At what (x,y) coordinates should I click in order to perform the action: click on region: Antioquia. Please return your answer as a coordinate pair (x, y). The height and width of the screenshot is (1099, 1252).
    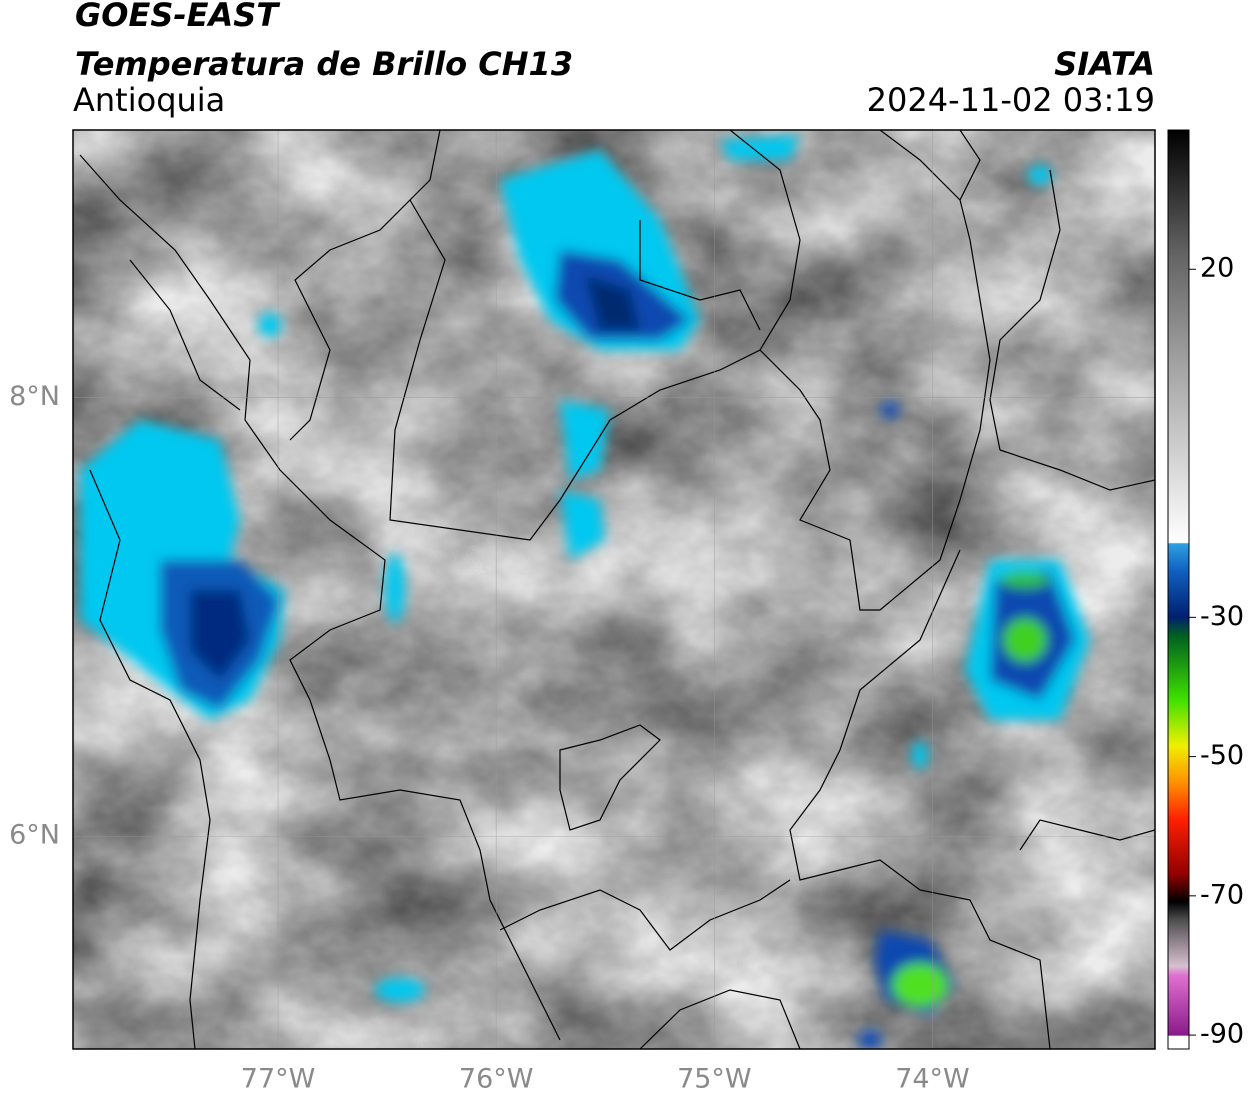
    Looking at the image, I should click on (149, 100).